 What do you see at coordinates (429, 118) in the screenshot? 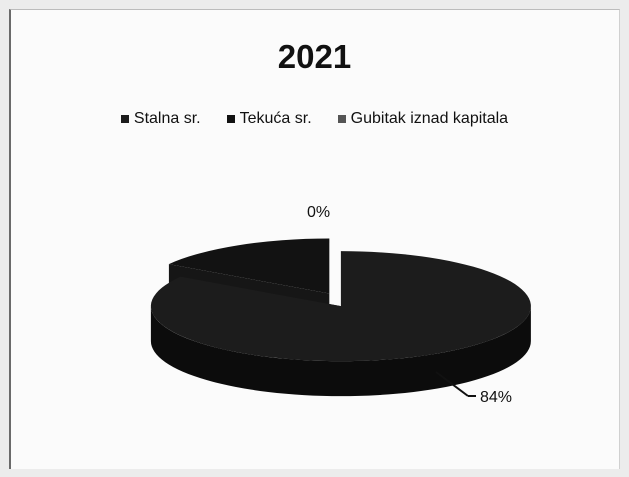
I see `legend-label-gubitak: Gubitak iznad kapitala` at bounding box center [429, 118].